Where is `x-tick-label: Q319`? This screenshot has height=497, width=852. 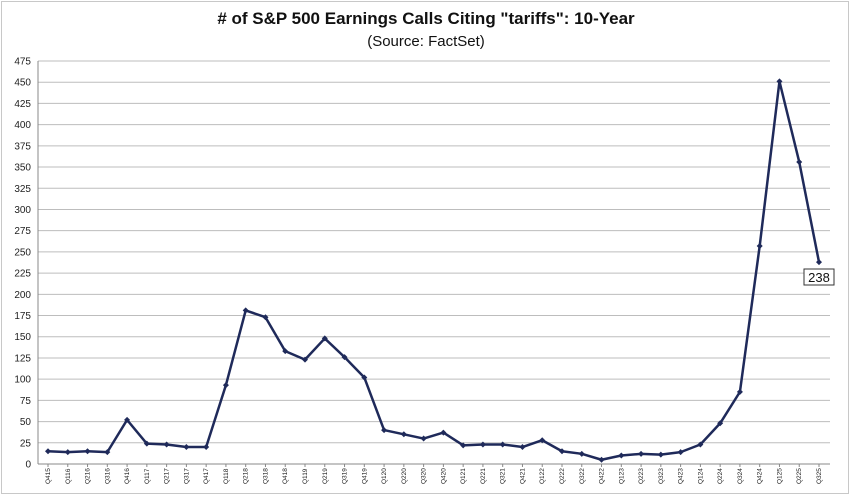
x-tick-label: Q319 is located at coordinates (345, 476).